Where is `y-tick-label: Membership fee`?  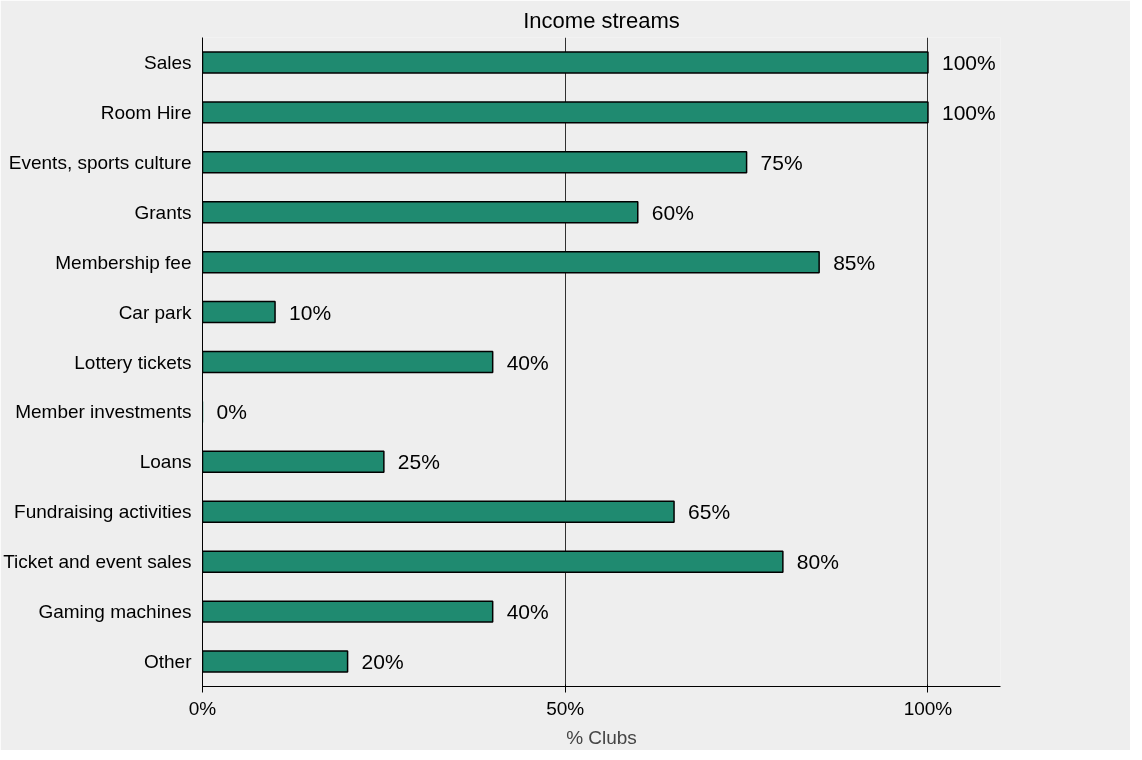
y-tick-label: Membership fee is located at coordinates (123, 262).